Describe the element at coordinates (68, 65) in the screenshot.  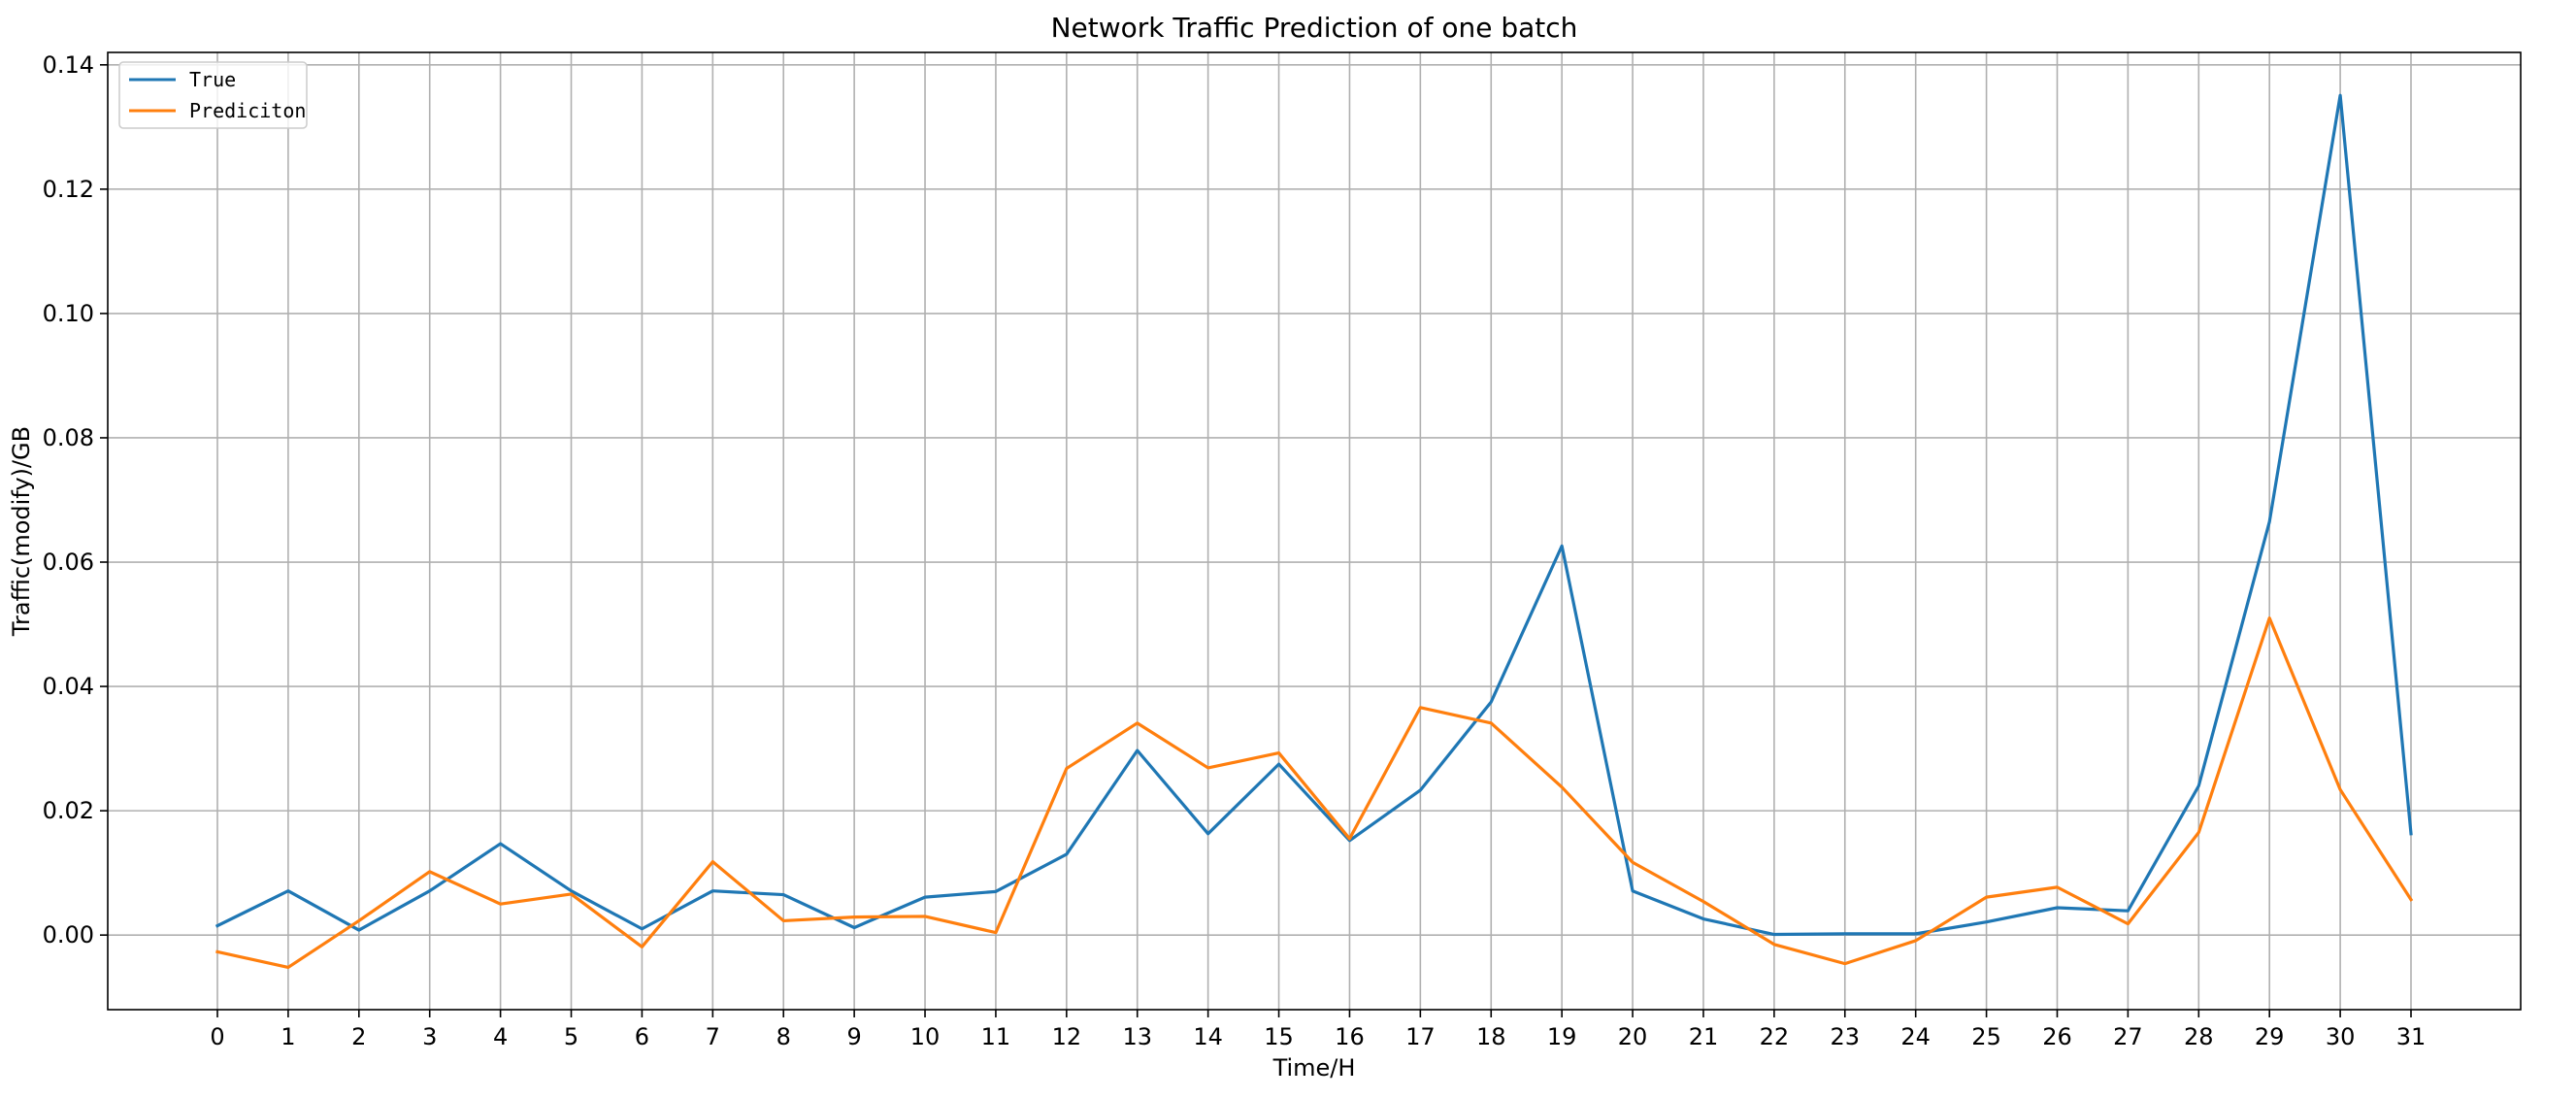
I see `y-tick-label: 0.14` at that location.